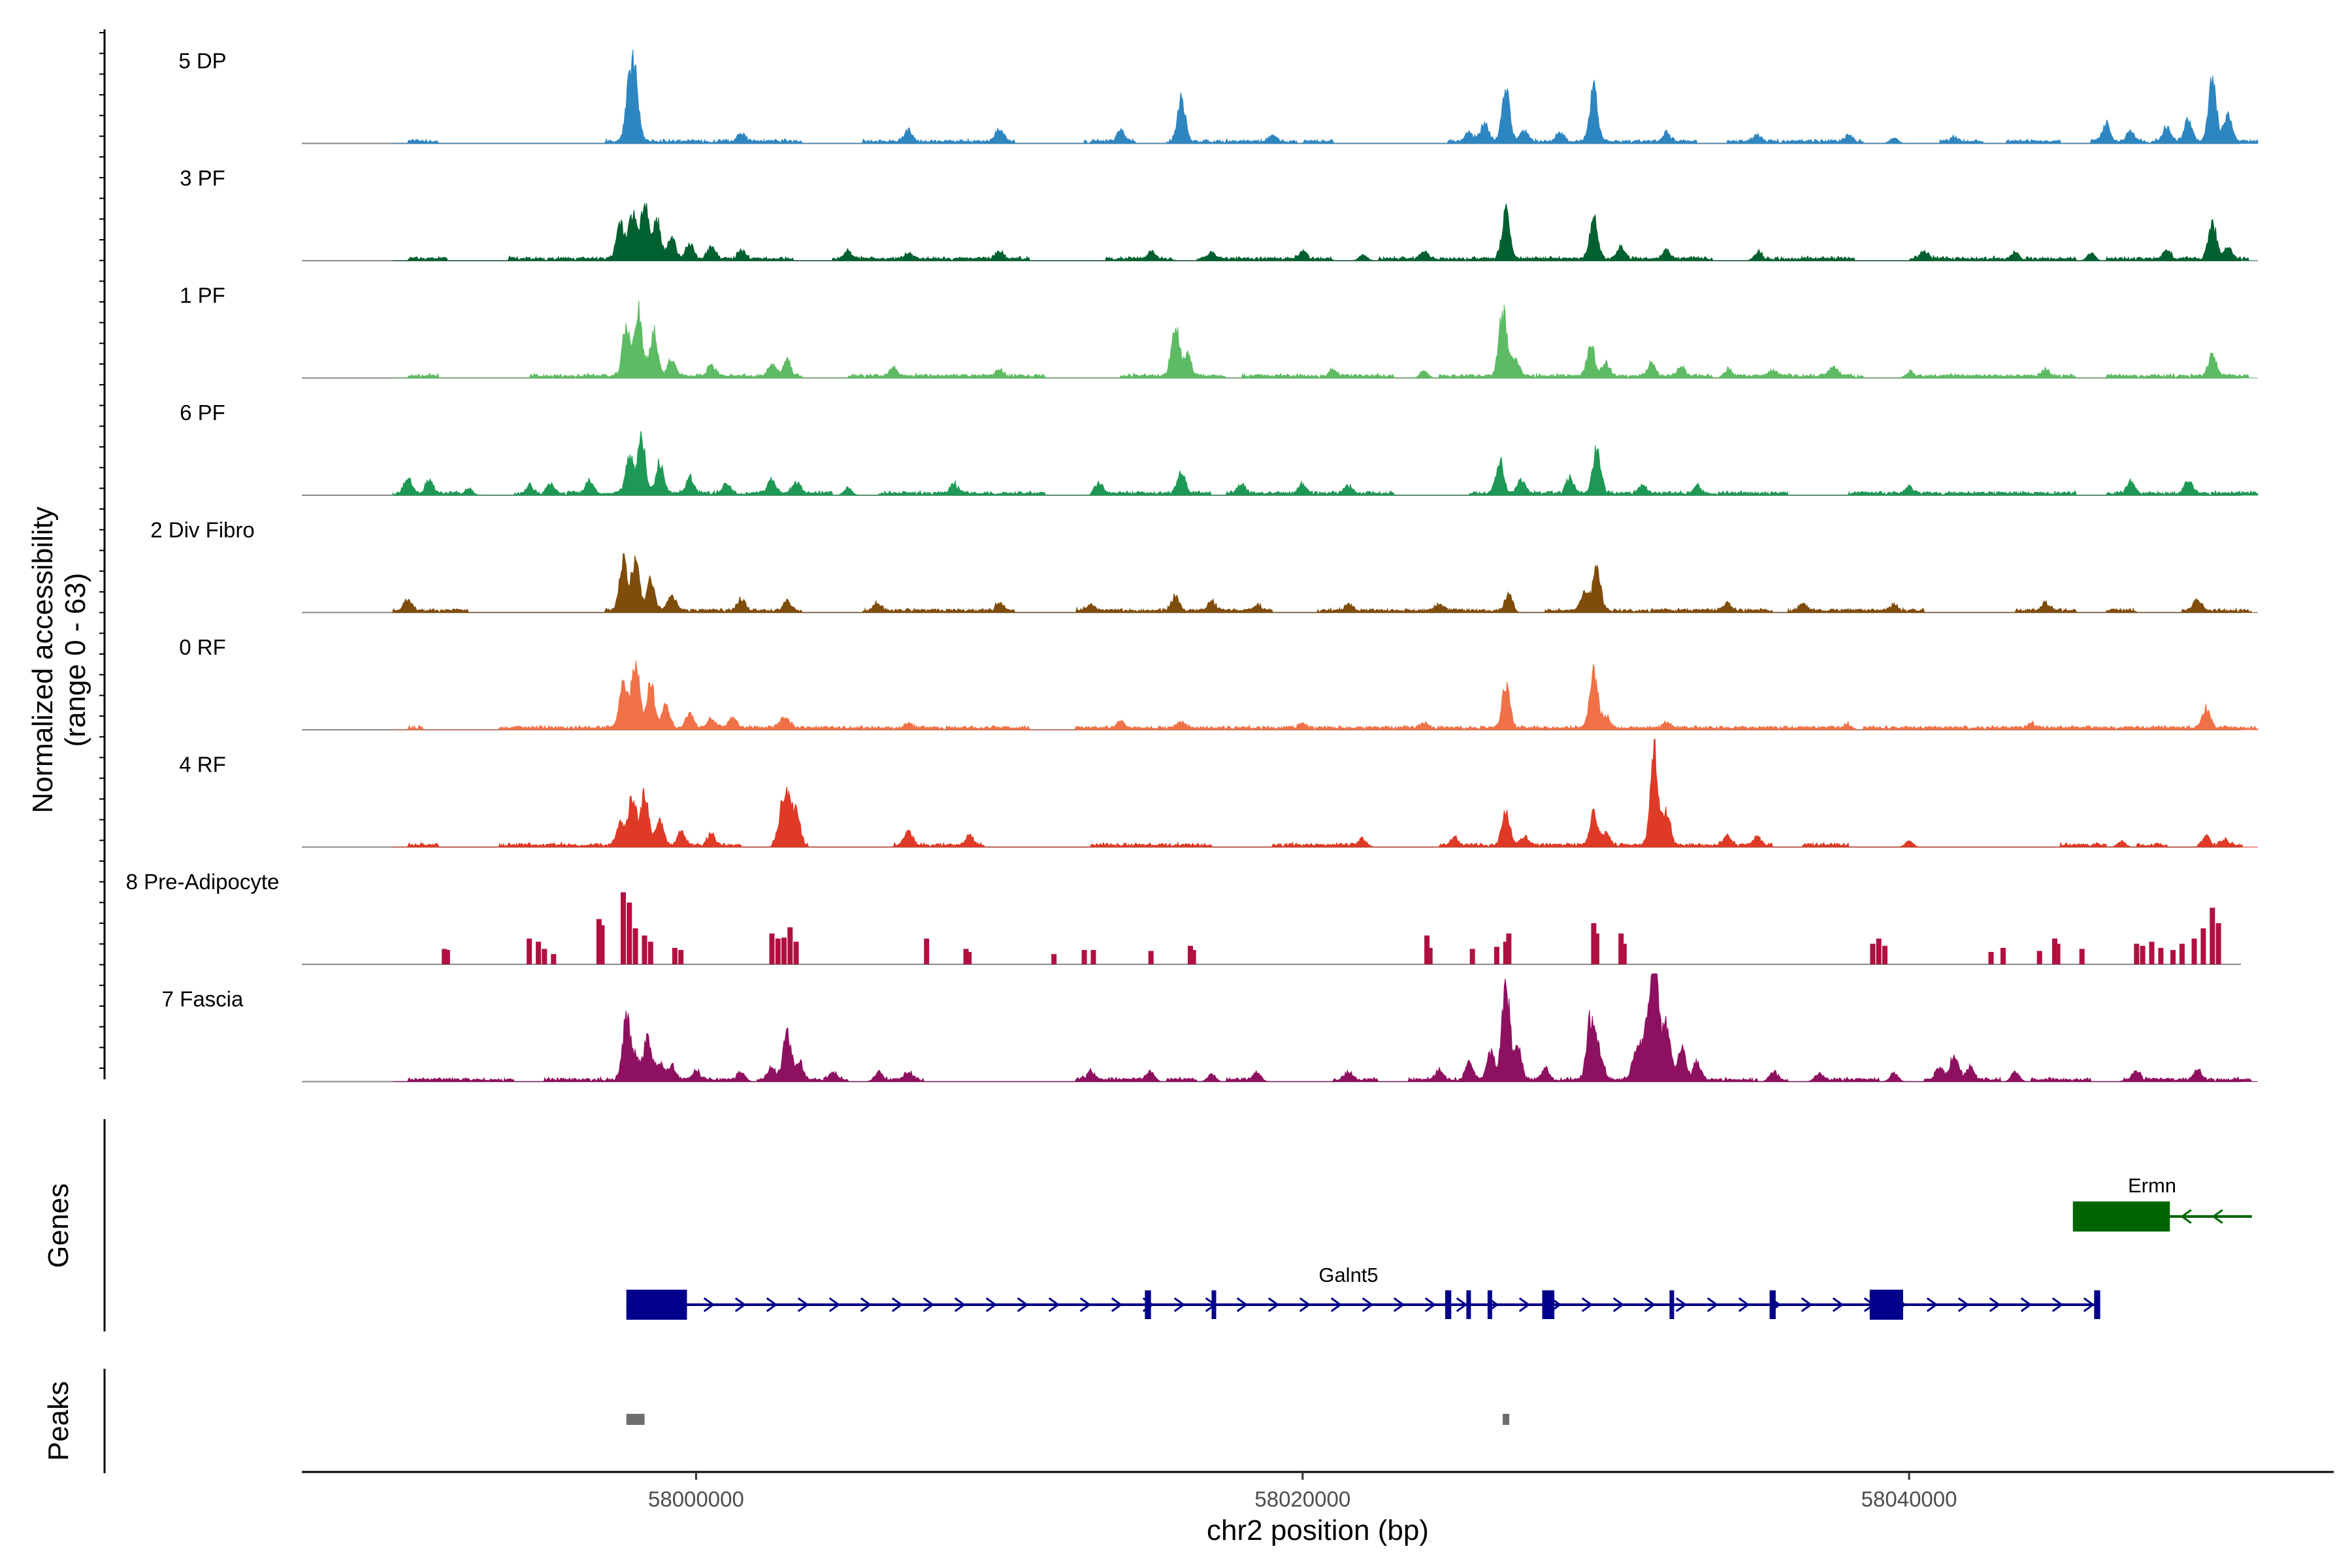 This screenshot has height=1568, width=2352. What do you see at coordinates (202, 61) in the screenshot?
I see `track-label: 5 DP` at bounding box center [202, 61].